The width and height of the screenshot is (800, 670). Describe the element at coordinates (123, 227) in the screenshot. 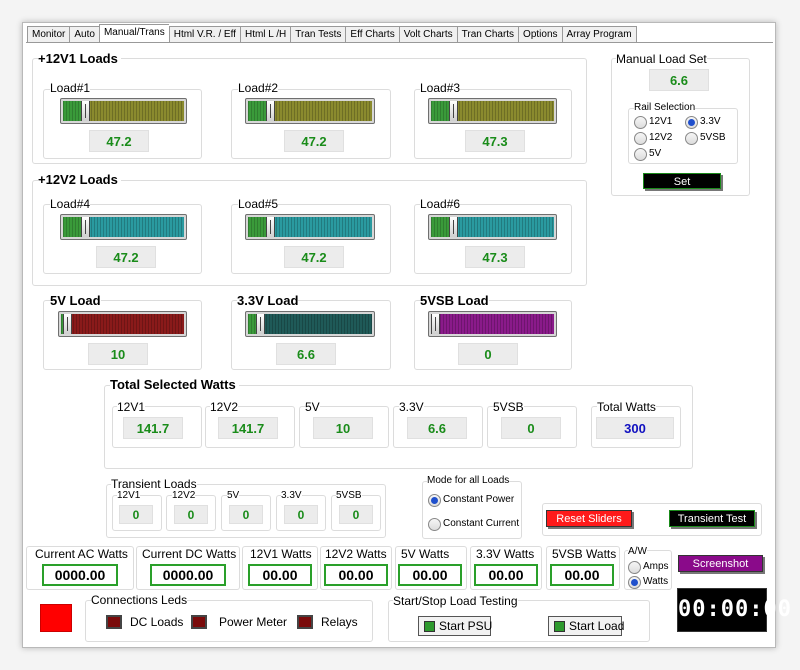

I see `load4-slider` at that location.